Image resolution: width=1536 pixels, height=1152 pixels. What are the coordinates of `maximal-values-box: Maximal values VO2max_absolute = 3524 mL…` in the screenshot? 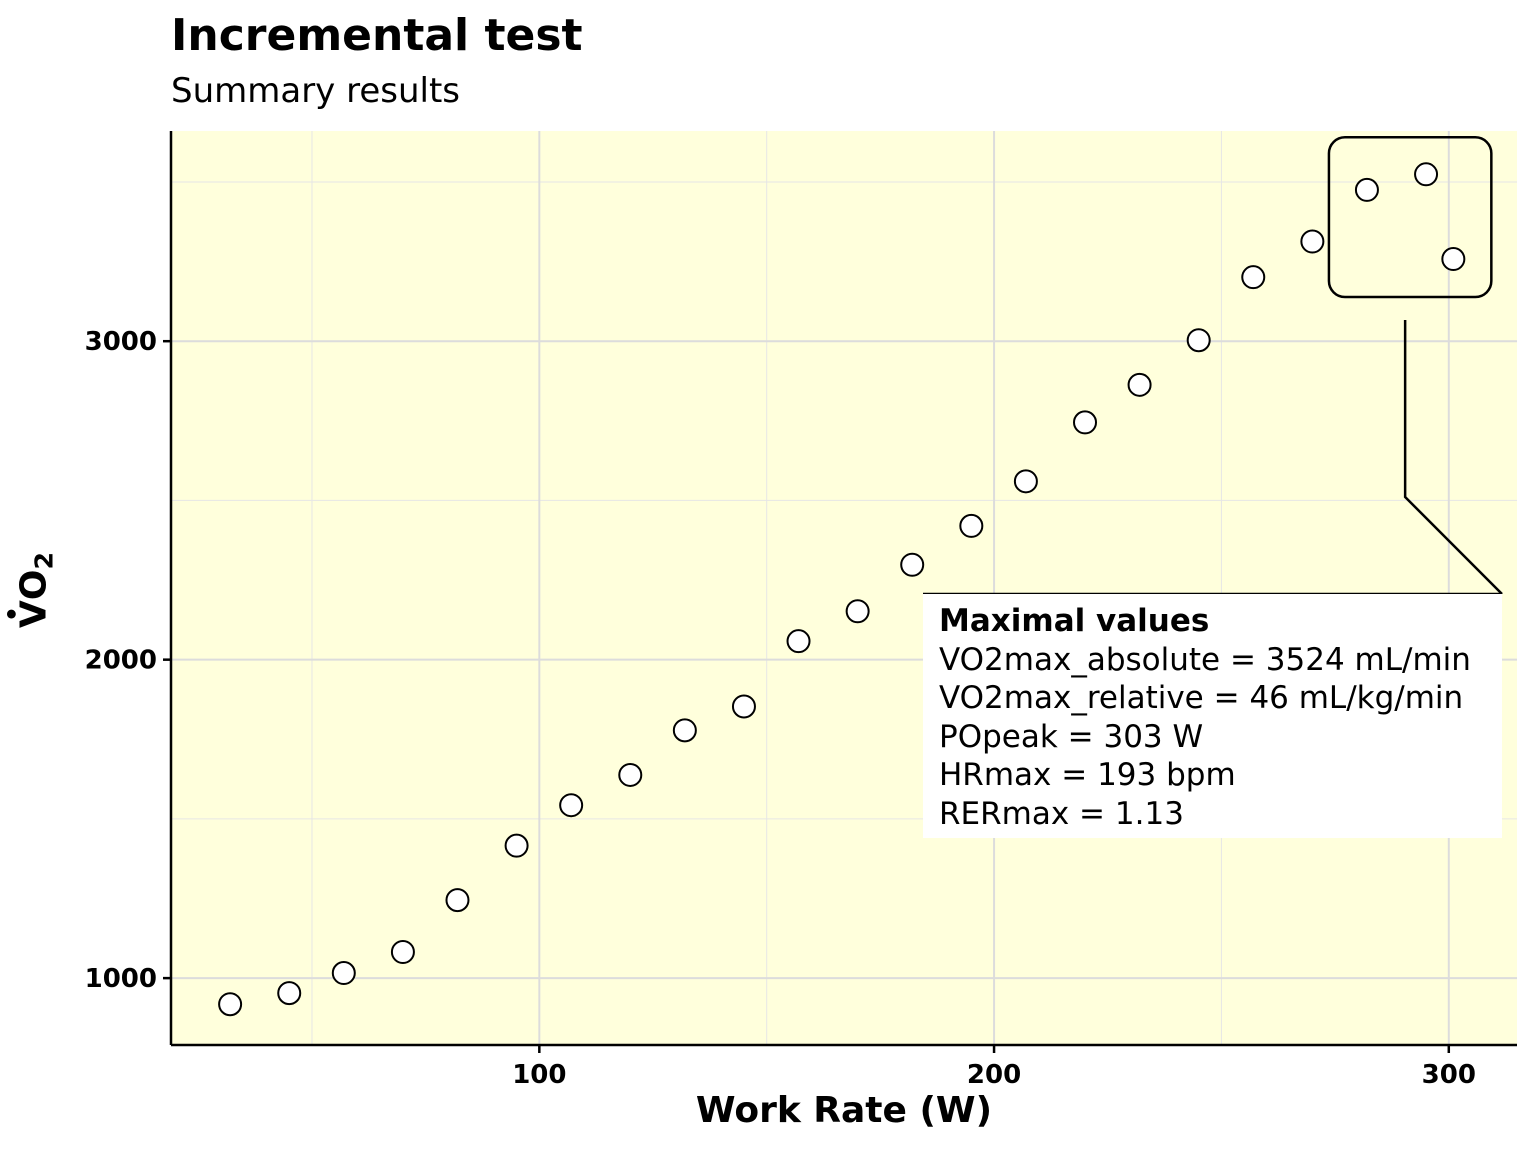 It's located at (1212, 716).